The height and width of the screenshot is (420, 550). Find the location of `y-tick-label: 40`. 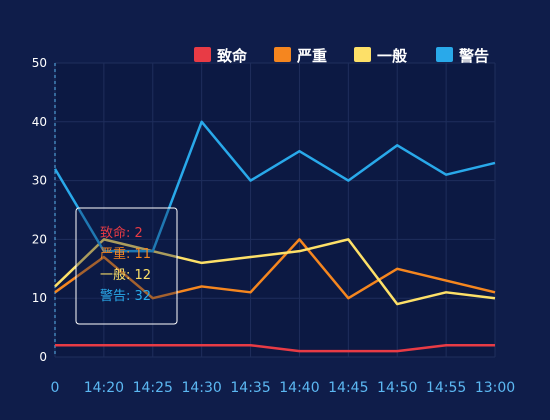

y-tick-label: 40 is located at coordinates (39, 122).